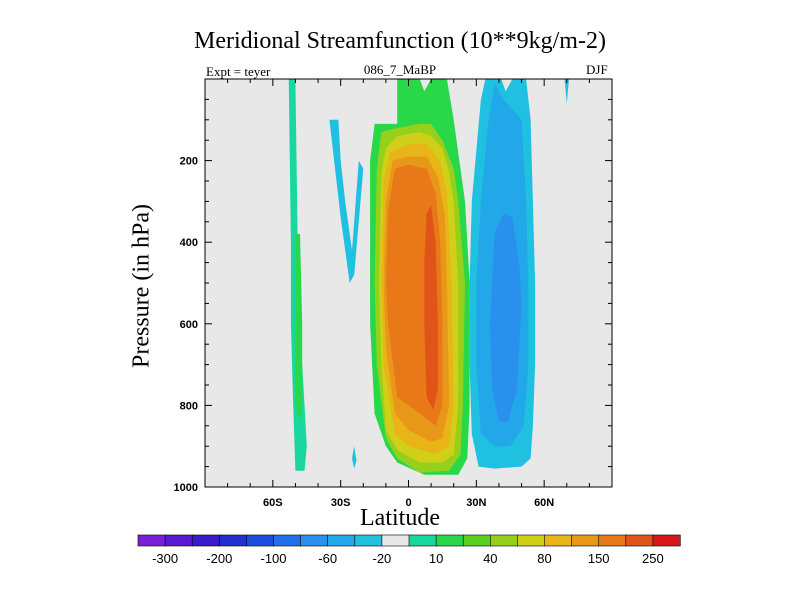 The image size is (800, 600). What do you see at coordinates (165, 558) in the screenshot?
I see `colorbar-label: -300` at bounding box center [165, 558].